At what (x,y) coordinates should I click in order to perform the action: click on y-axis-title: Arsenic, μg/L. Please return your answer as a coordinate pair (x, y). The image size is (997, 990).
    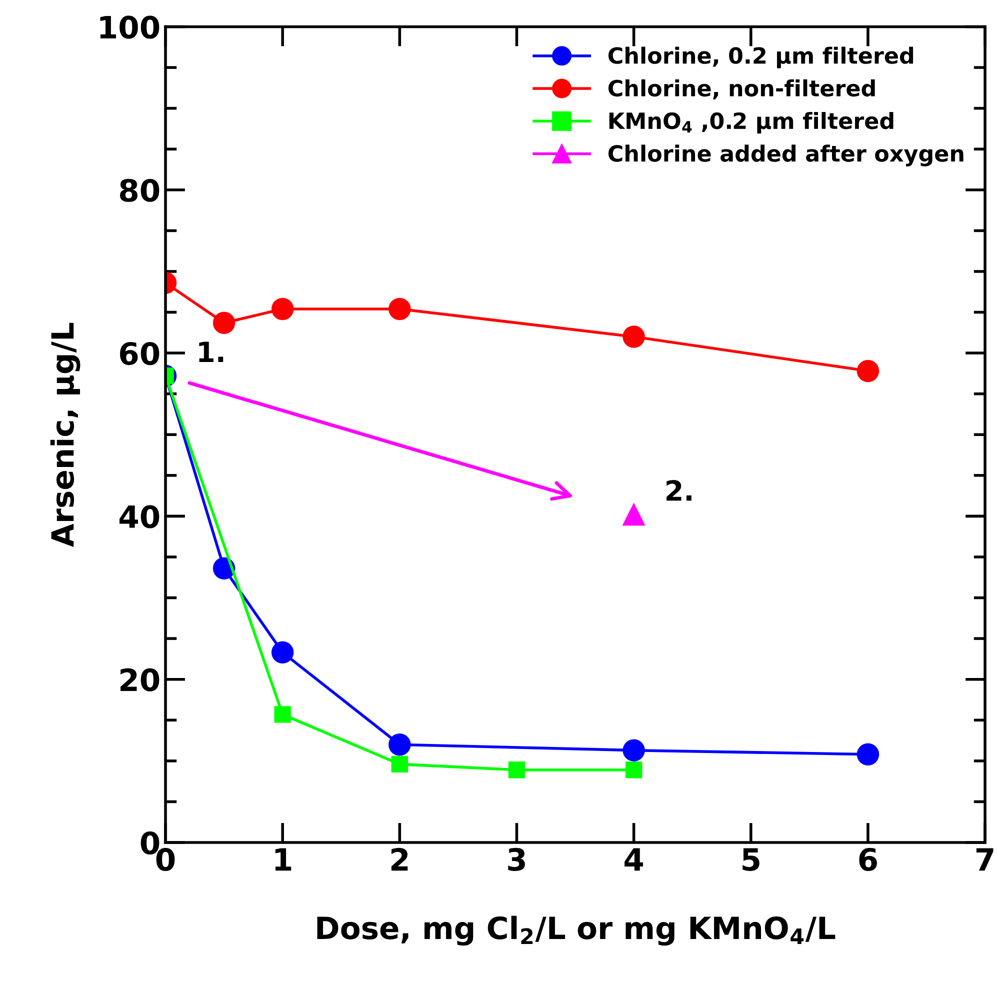
    Looking at the image, I should click on (65, 435).